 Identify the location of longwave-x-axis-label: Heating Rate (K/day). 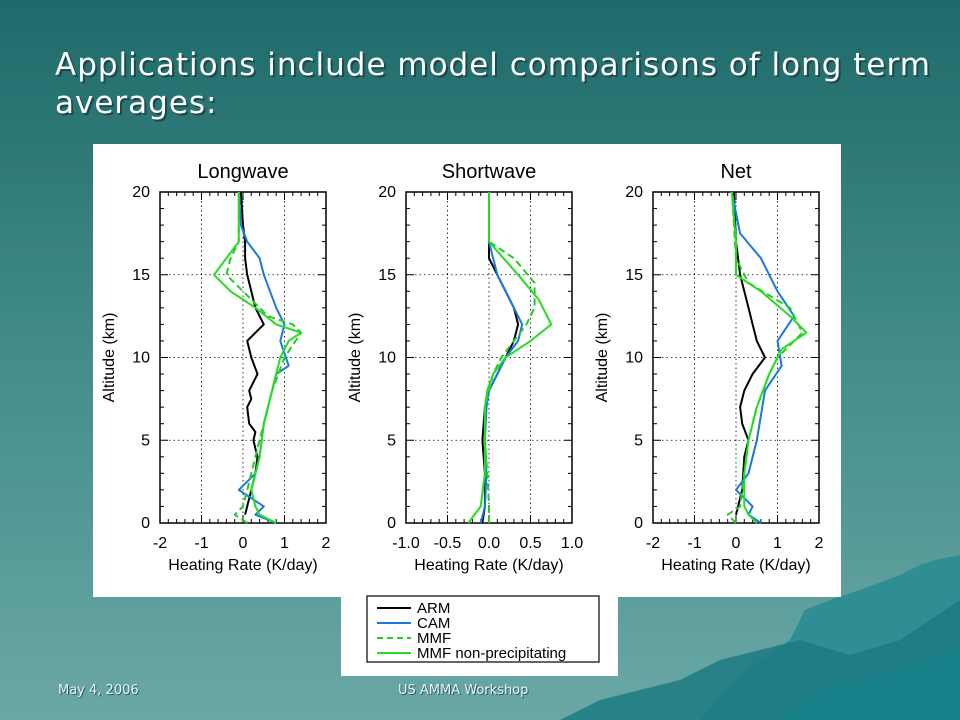
(242, 565).